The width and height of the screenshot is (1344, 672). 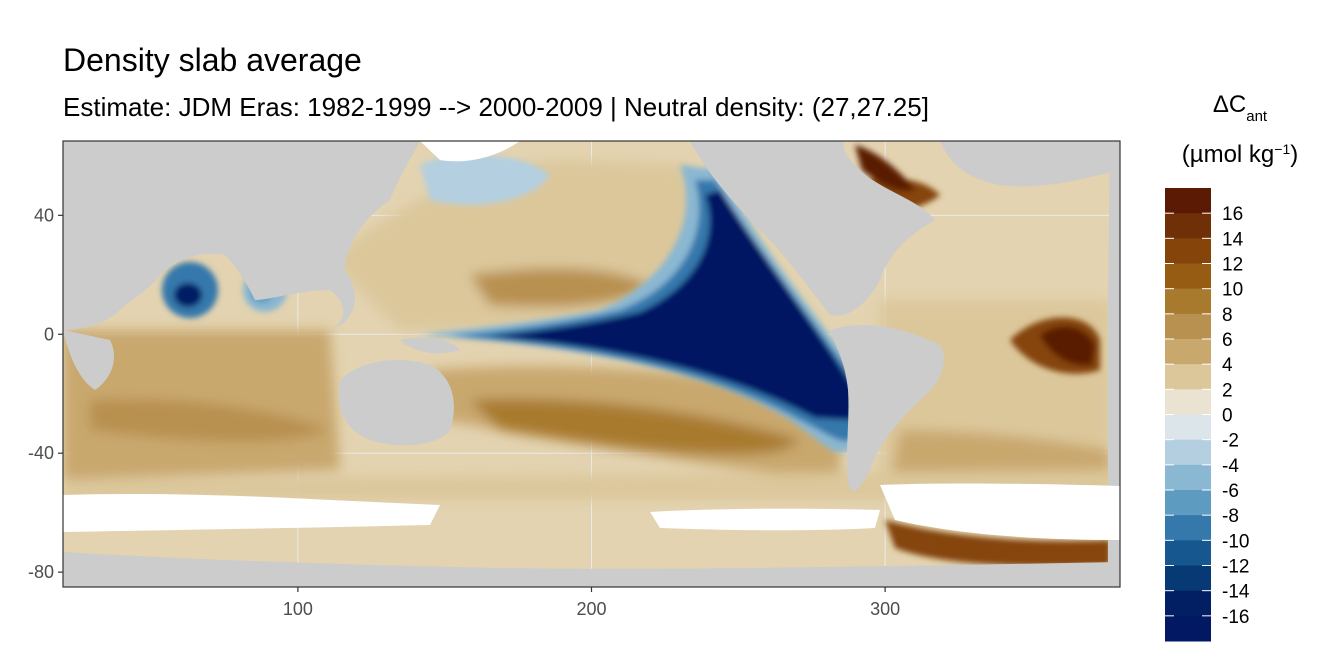 What do you see at coordinates (251, 512) in the screenshot?
I see `nodata-southern-ocean-indian` at bounding box center [251, 512].